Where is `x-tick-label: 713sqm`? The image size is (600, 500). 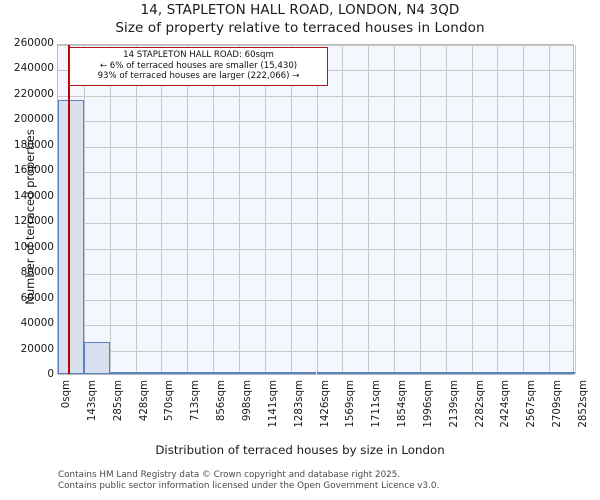 x-tick-label: 713sqm is located at coordinates (196, 401).